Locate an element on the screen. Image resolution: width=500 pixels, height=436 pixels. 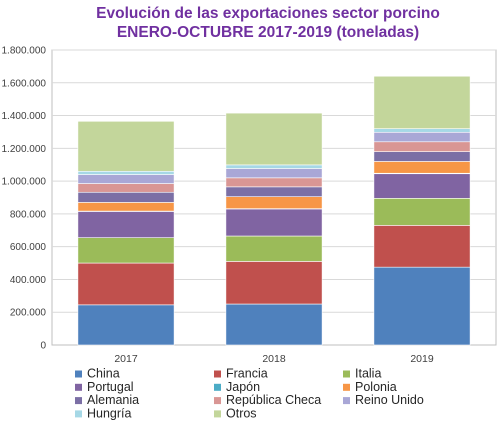
y-tick-label: 1.200.000 is located at coordinates (24, 149).